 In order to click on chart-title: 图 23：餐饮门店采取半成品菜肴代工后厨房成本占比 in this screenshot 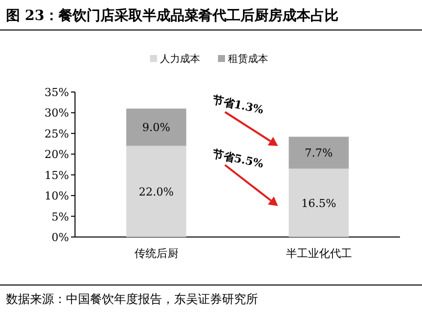, I will do `click(172, 15)`.